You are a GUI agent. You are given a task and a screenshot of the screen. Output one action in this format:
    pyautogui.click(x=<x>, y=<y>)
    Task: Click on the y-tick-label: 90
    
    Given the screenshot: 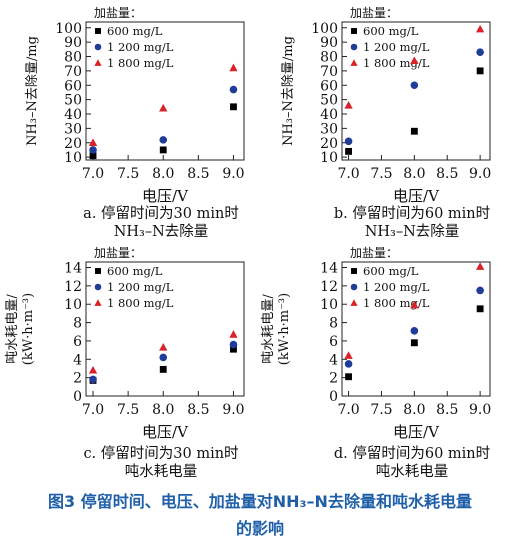 What is the action you would take?
    pyautogui.click(x=73, y=43)
    